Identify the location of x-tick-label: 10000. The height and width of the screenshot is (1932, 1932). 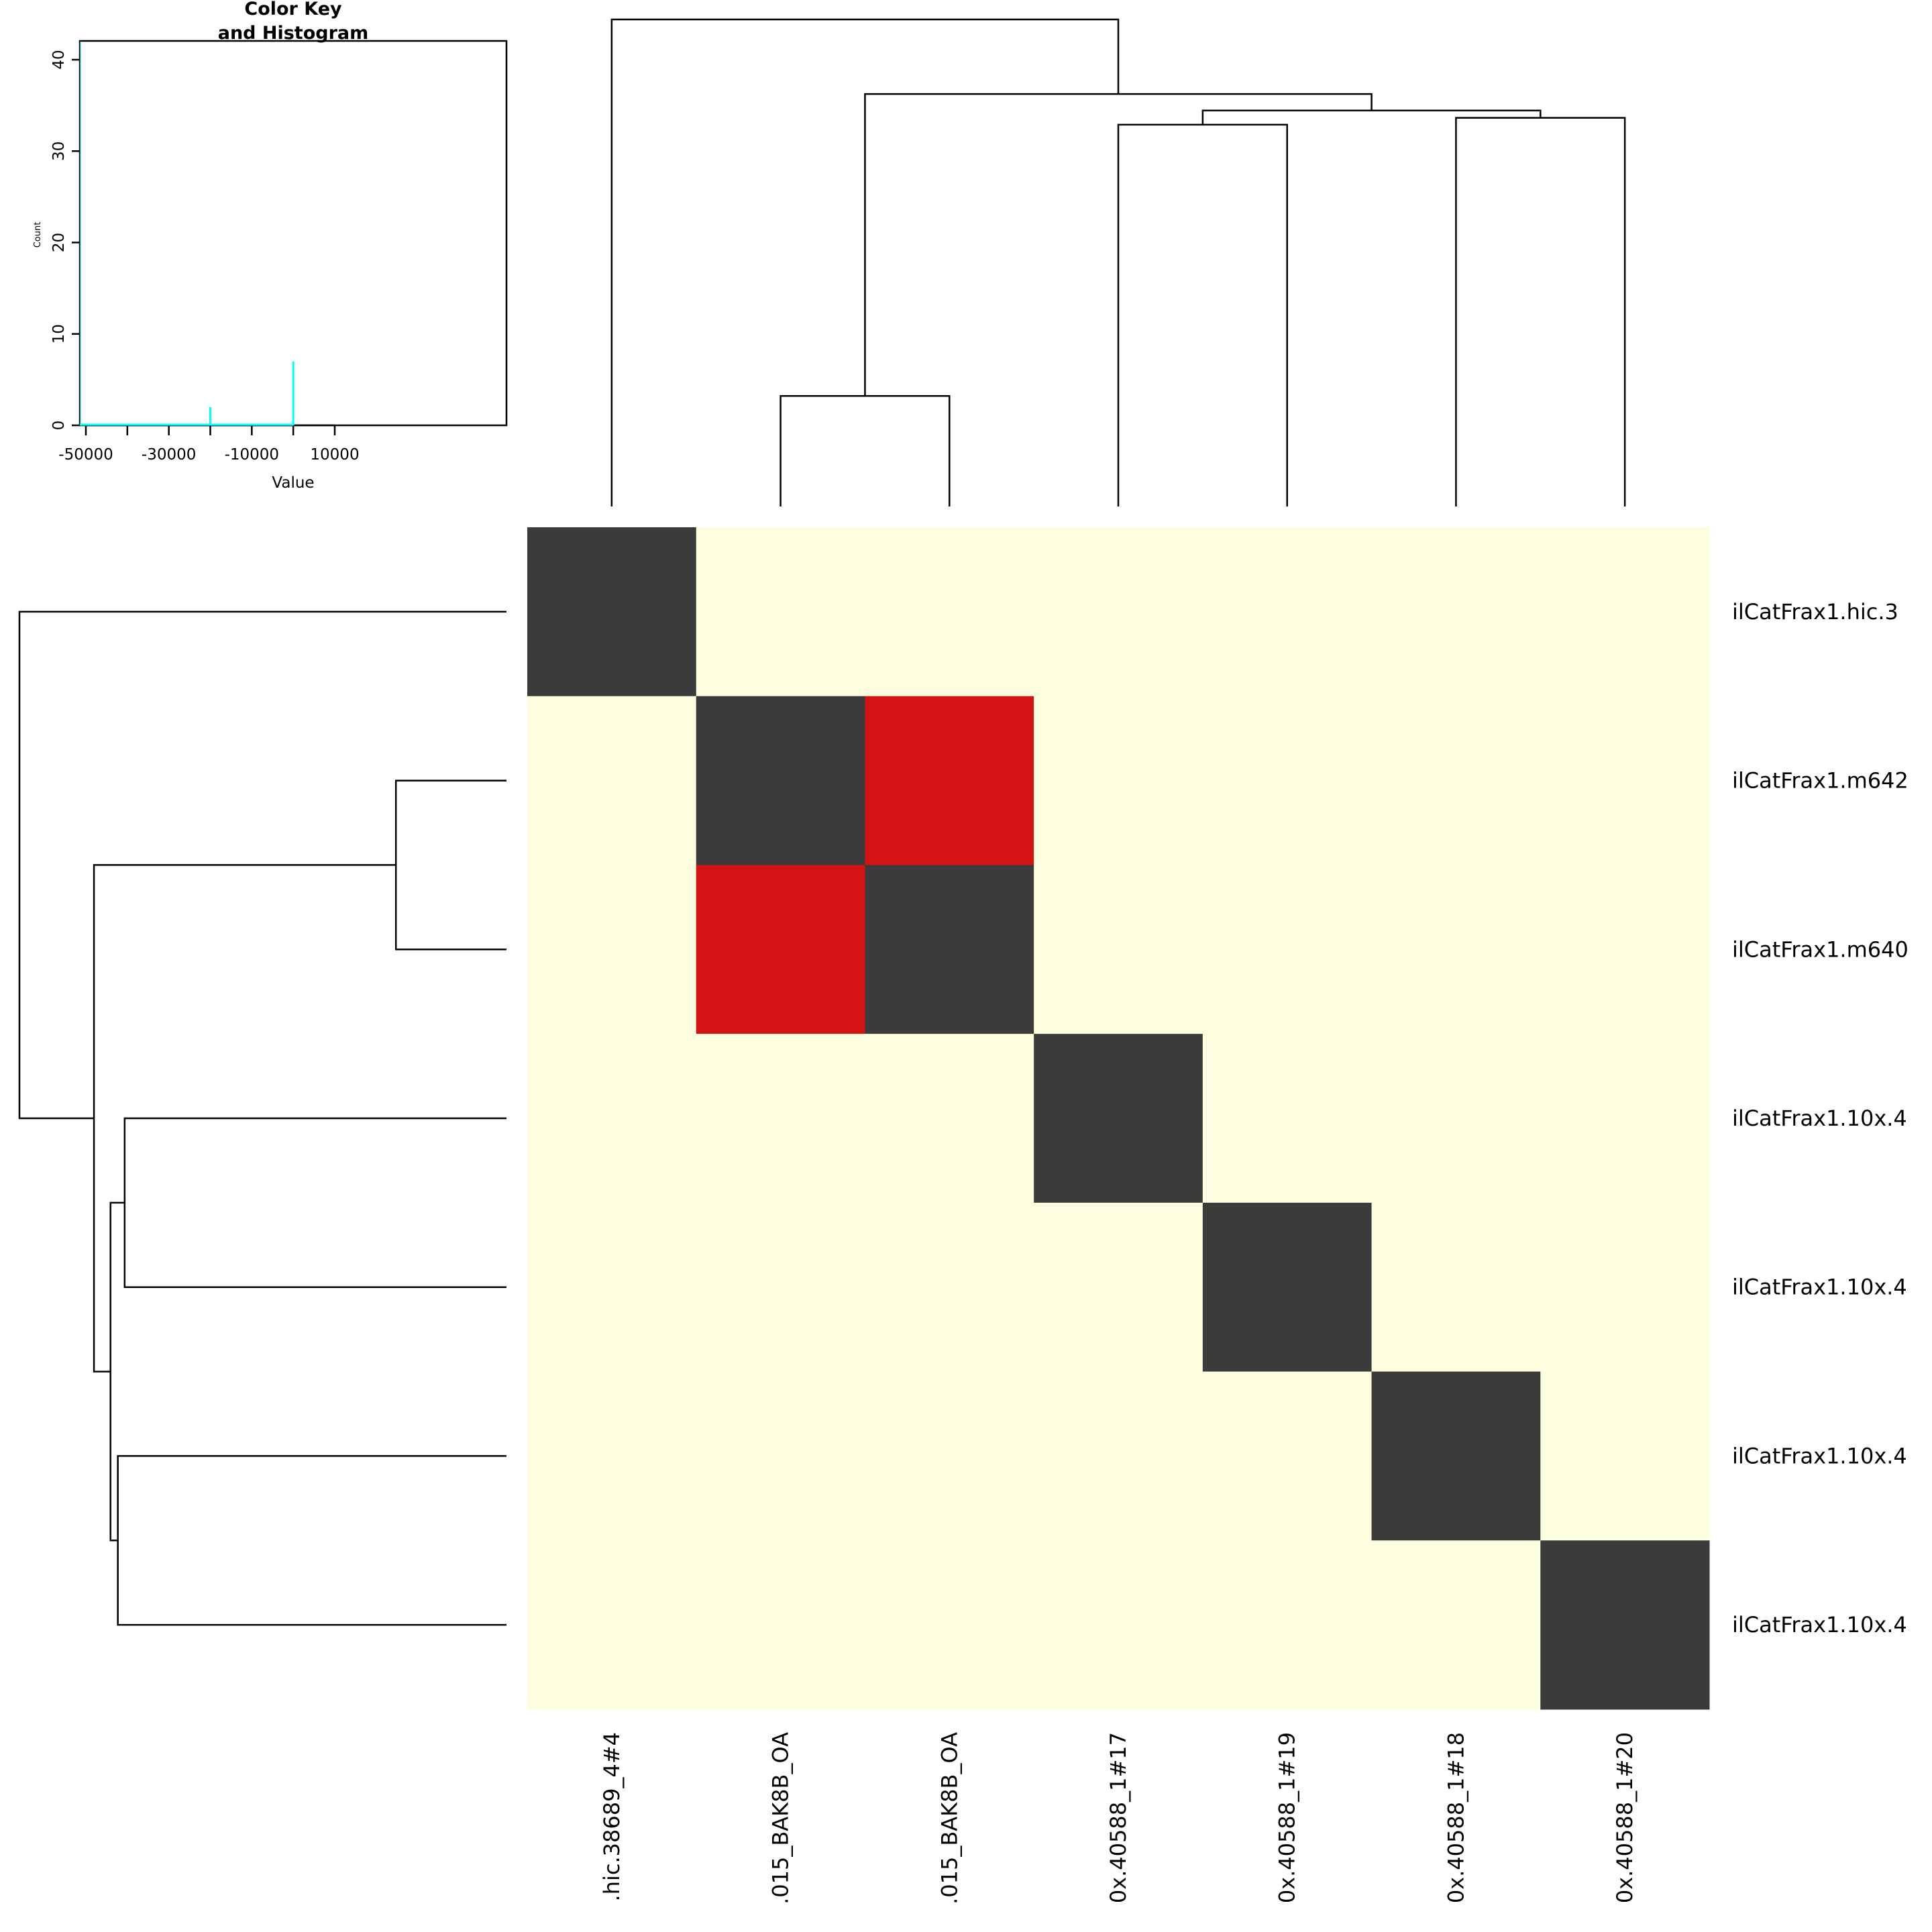
(334, 455).